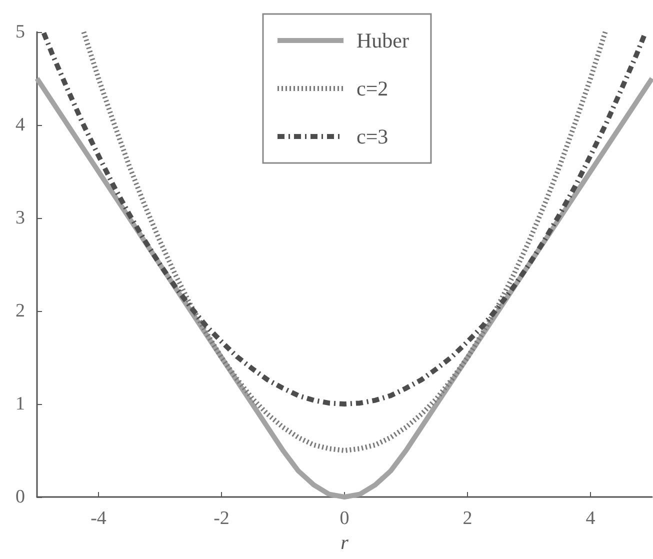  What do you see at coordinates (20, 218) in the screenshot?
I see `y-tick-label: 3` at bounding box center [20, 218].